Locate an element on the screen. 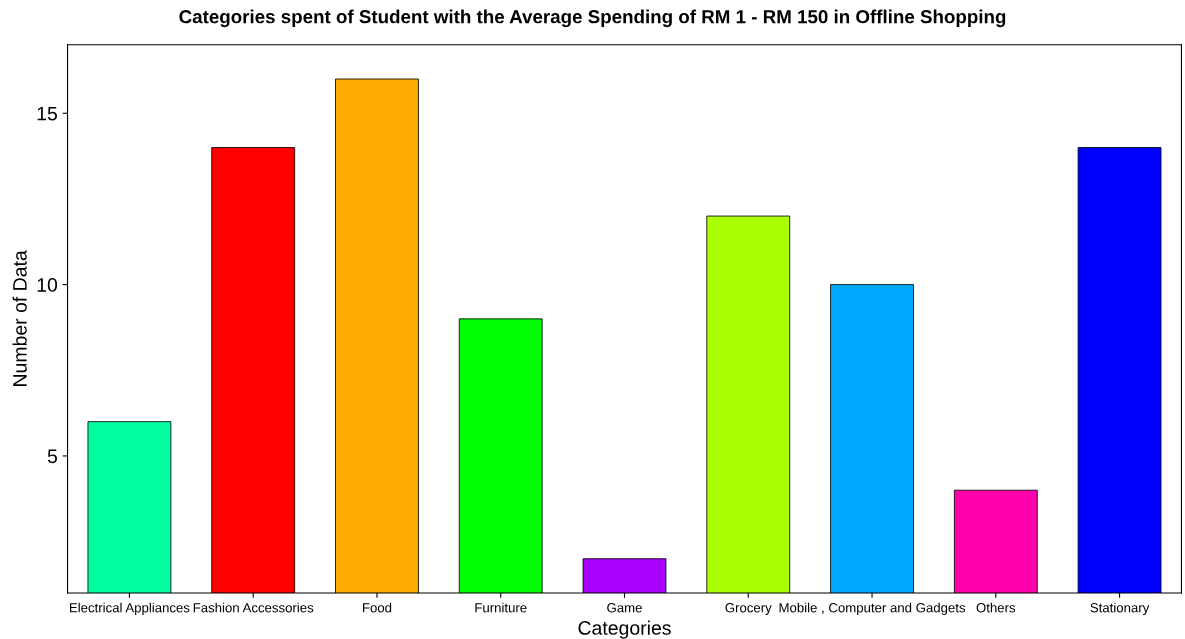  x-tick-label: Electrical Appliances is located at coordinates (130, 609).